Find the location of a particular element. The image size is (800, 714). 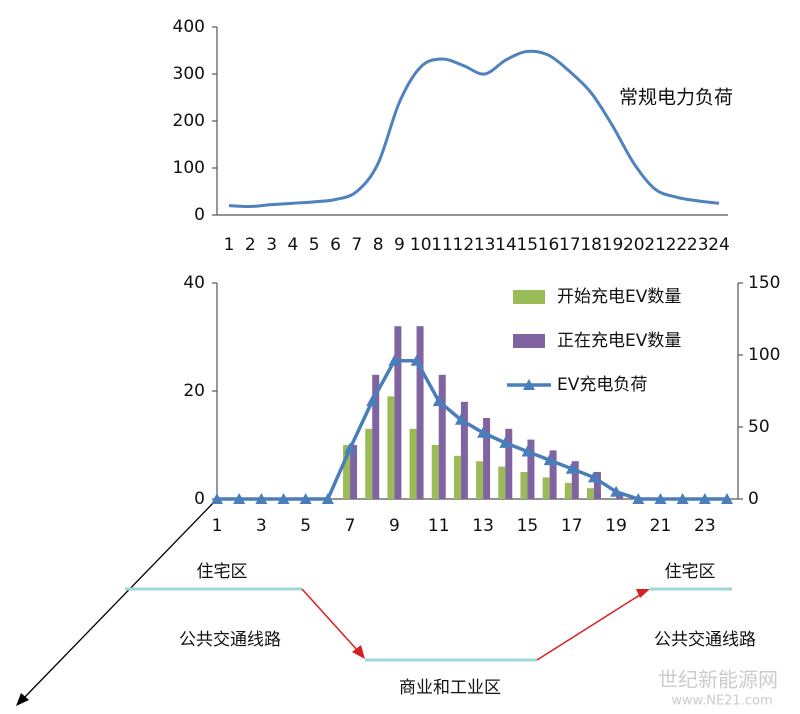

y-tick-label: 20 is located at coordinates (194, 391).